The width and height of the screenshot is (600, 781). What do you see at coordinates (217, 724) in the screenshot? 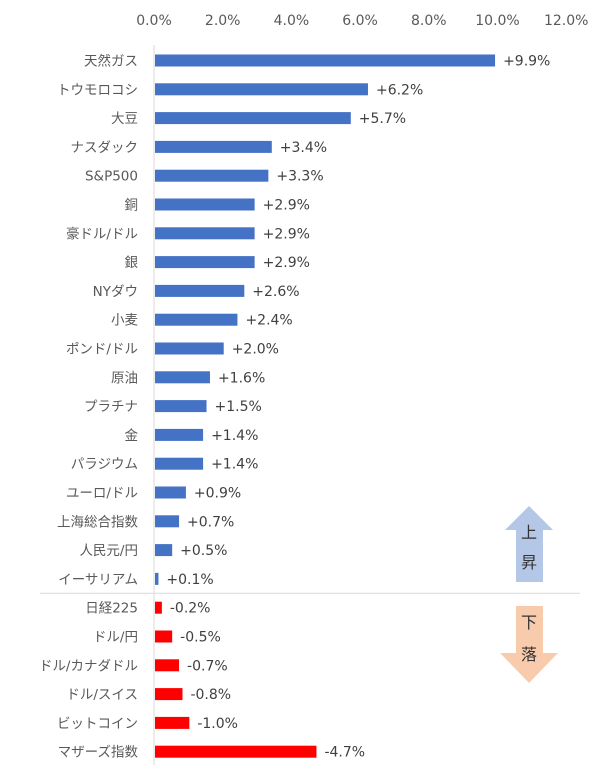
I see `data-label: -1.0%` at bounding box center [217, 724].